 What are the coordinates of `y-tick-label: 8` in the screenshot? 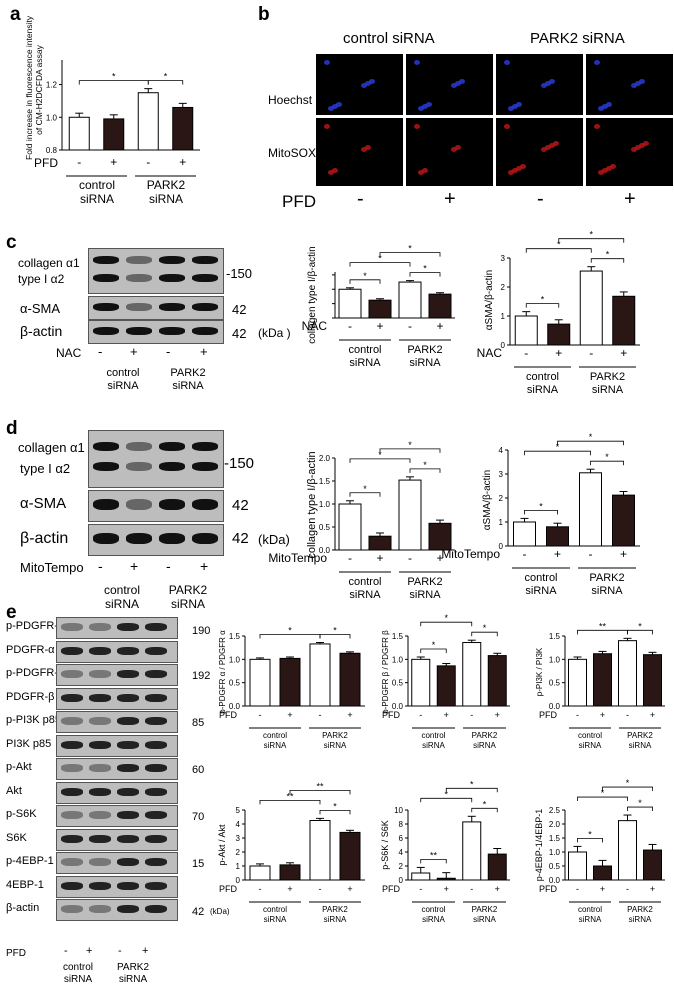 It's located at (401, 824).